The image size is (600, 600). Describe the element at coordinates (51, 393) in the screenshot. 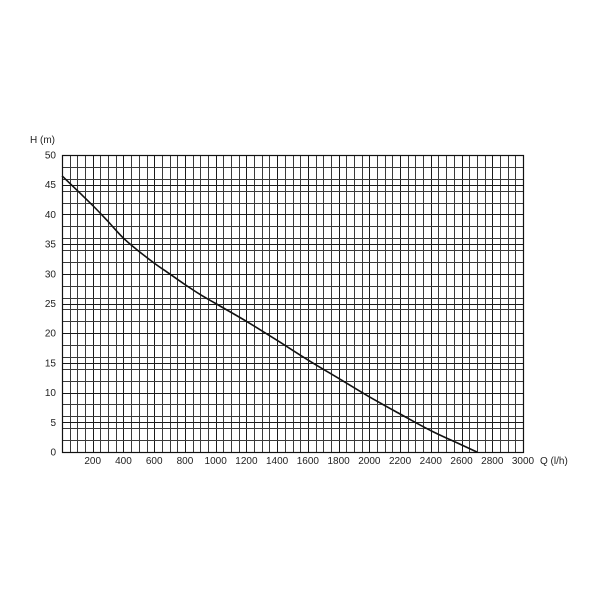

I see `y-tick-label: 10` at that location.